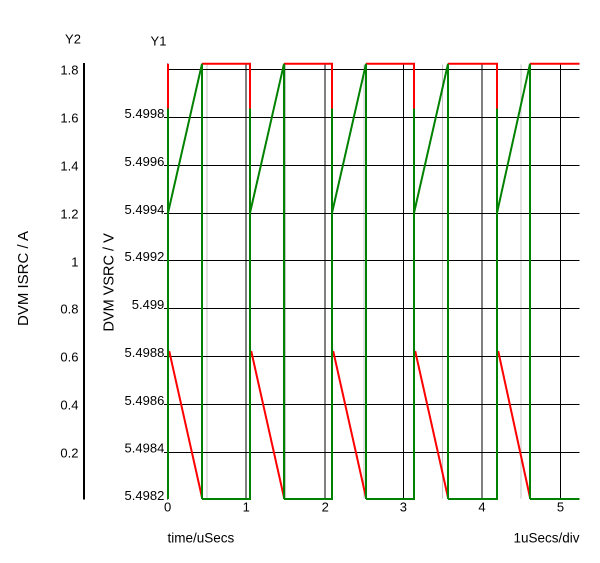 The width and height of the screenshot is (600, 563). Describe the element at coordinates (546, 538) in the screenshot. I see `svg-text: 1uSecs/div` at that location.